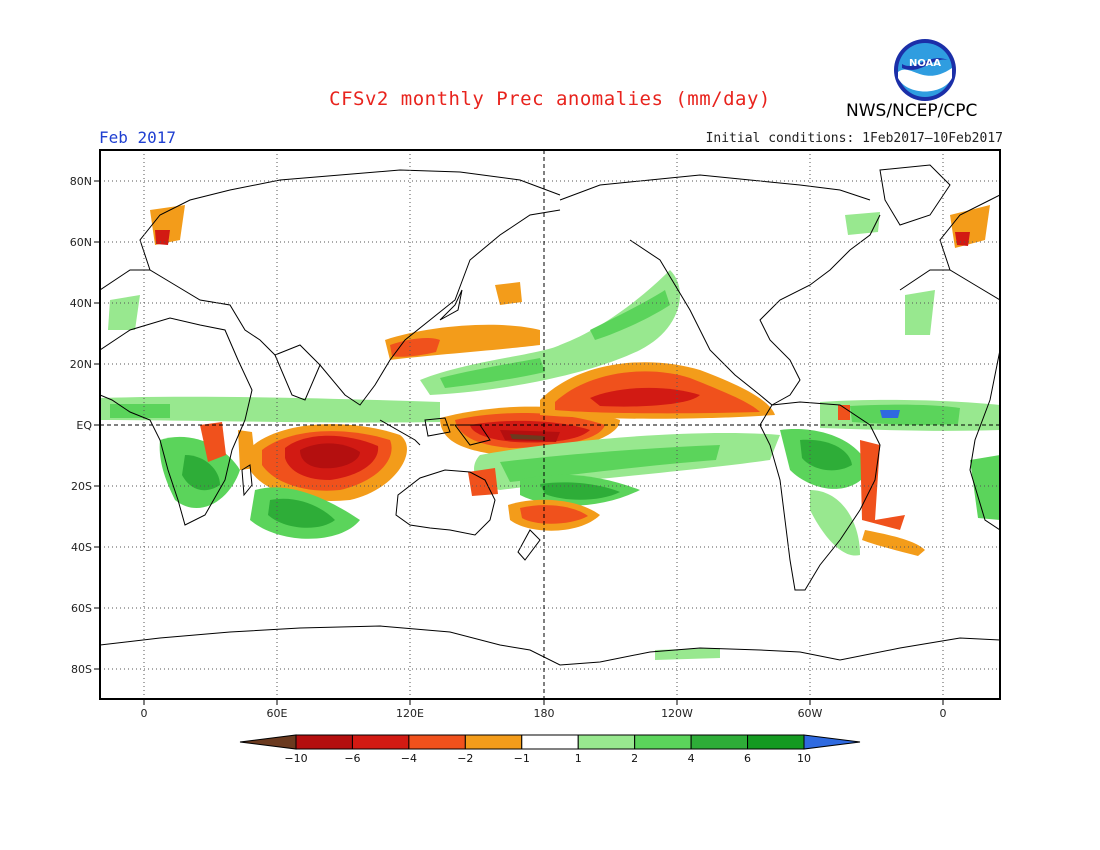 The height and width of the screenshot is (850, 1100). Describe the element at coordinates (81, 364) in the screenshot. I see `lat-label: 20N` at that location.